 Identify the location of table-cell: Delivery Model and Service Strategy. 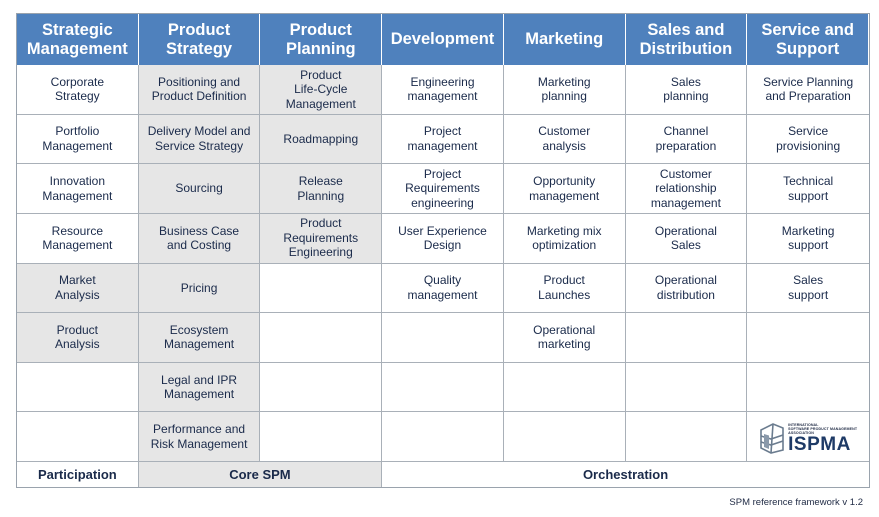
(199, 139).